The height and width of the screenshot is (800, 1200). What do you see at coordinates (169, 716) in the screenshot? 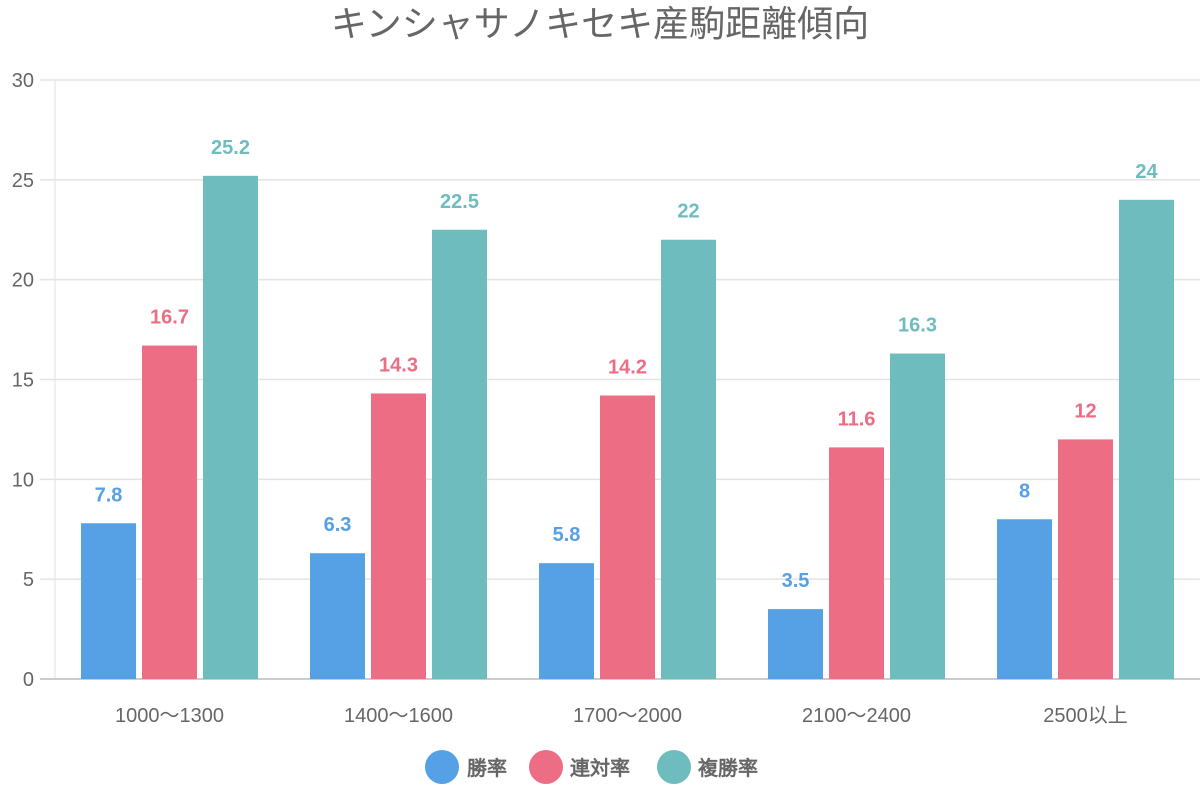
I see `x-tick-label: 1000～1300` at bounding box center [169, 716].